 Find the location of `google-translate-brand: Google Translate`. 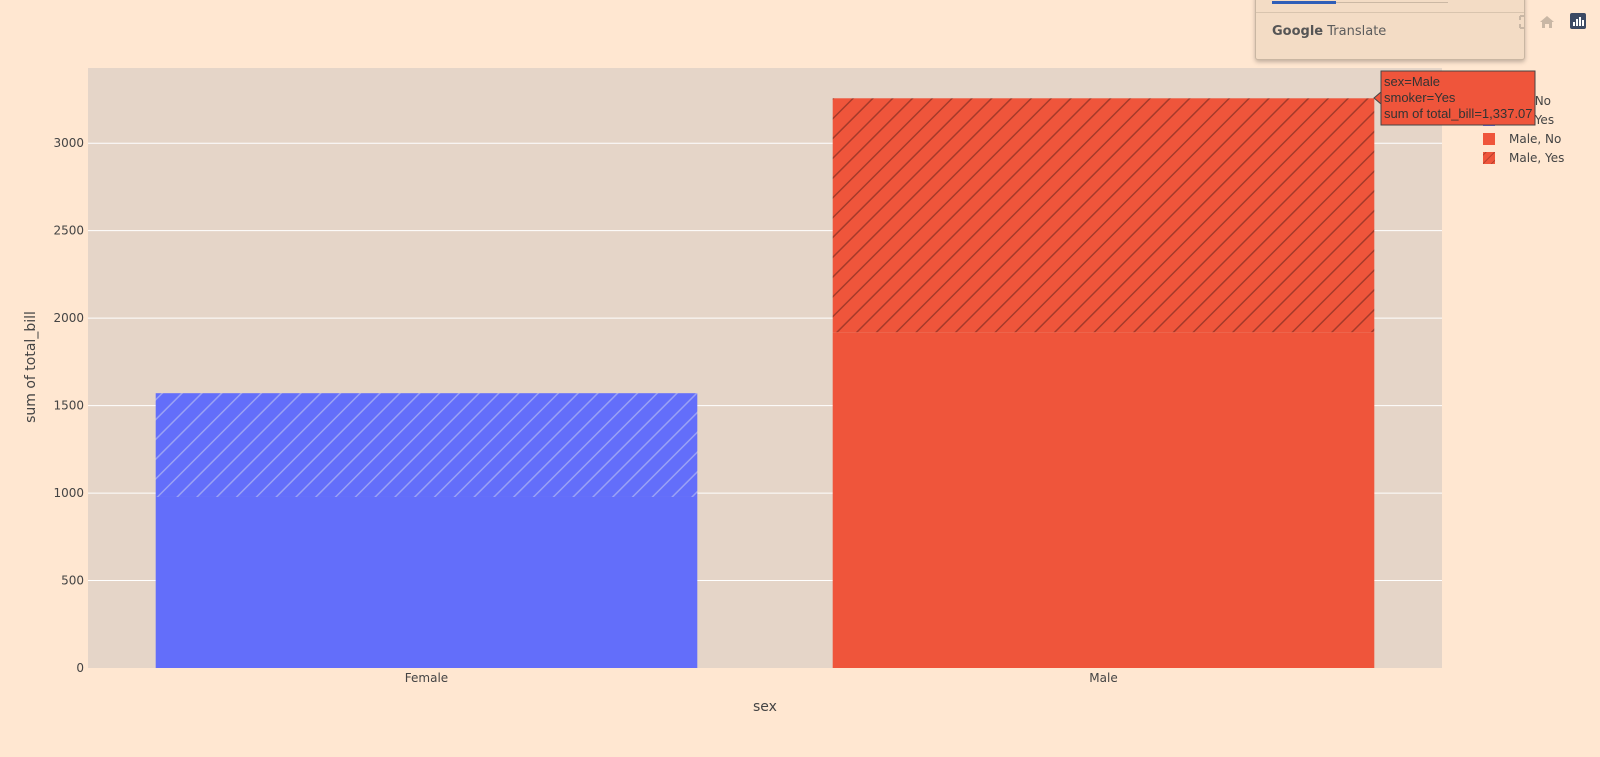

google-translate-brand: Google Translate is located at coordinates (1329, 31).